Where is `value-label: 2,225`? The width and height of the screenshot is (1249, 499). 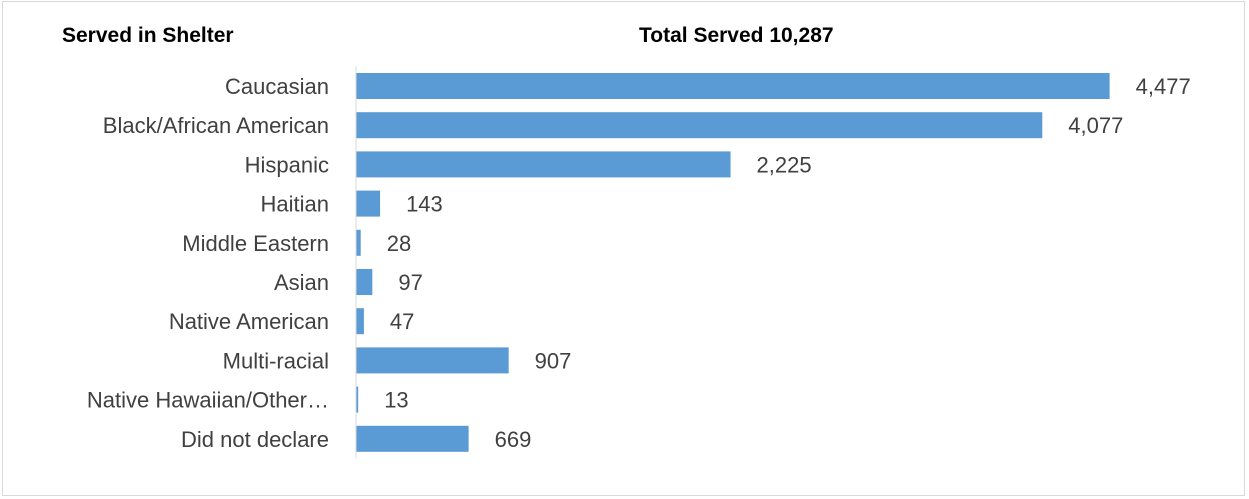
value-label: 2,225 is located at coordinates (784, 164).